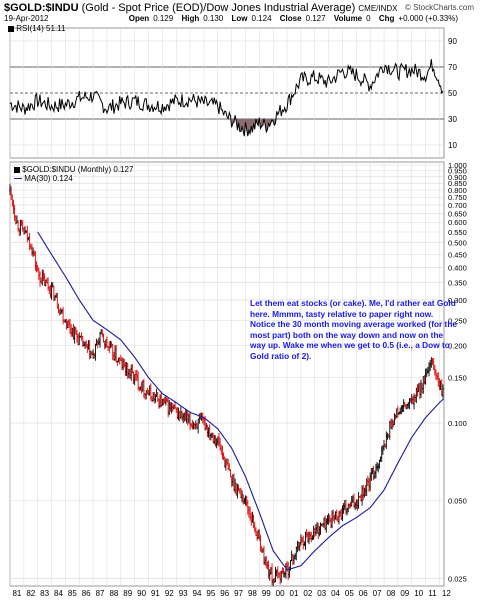 The width and height of the screenshot is (480, 600). What do you see at coordinates (377, 593) in the screenshot?
I see `x-tick-label: 07` at bounding box center [377, 593].